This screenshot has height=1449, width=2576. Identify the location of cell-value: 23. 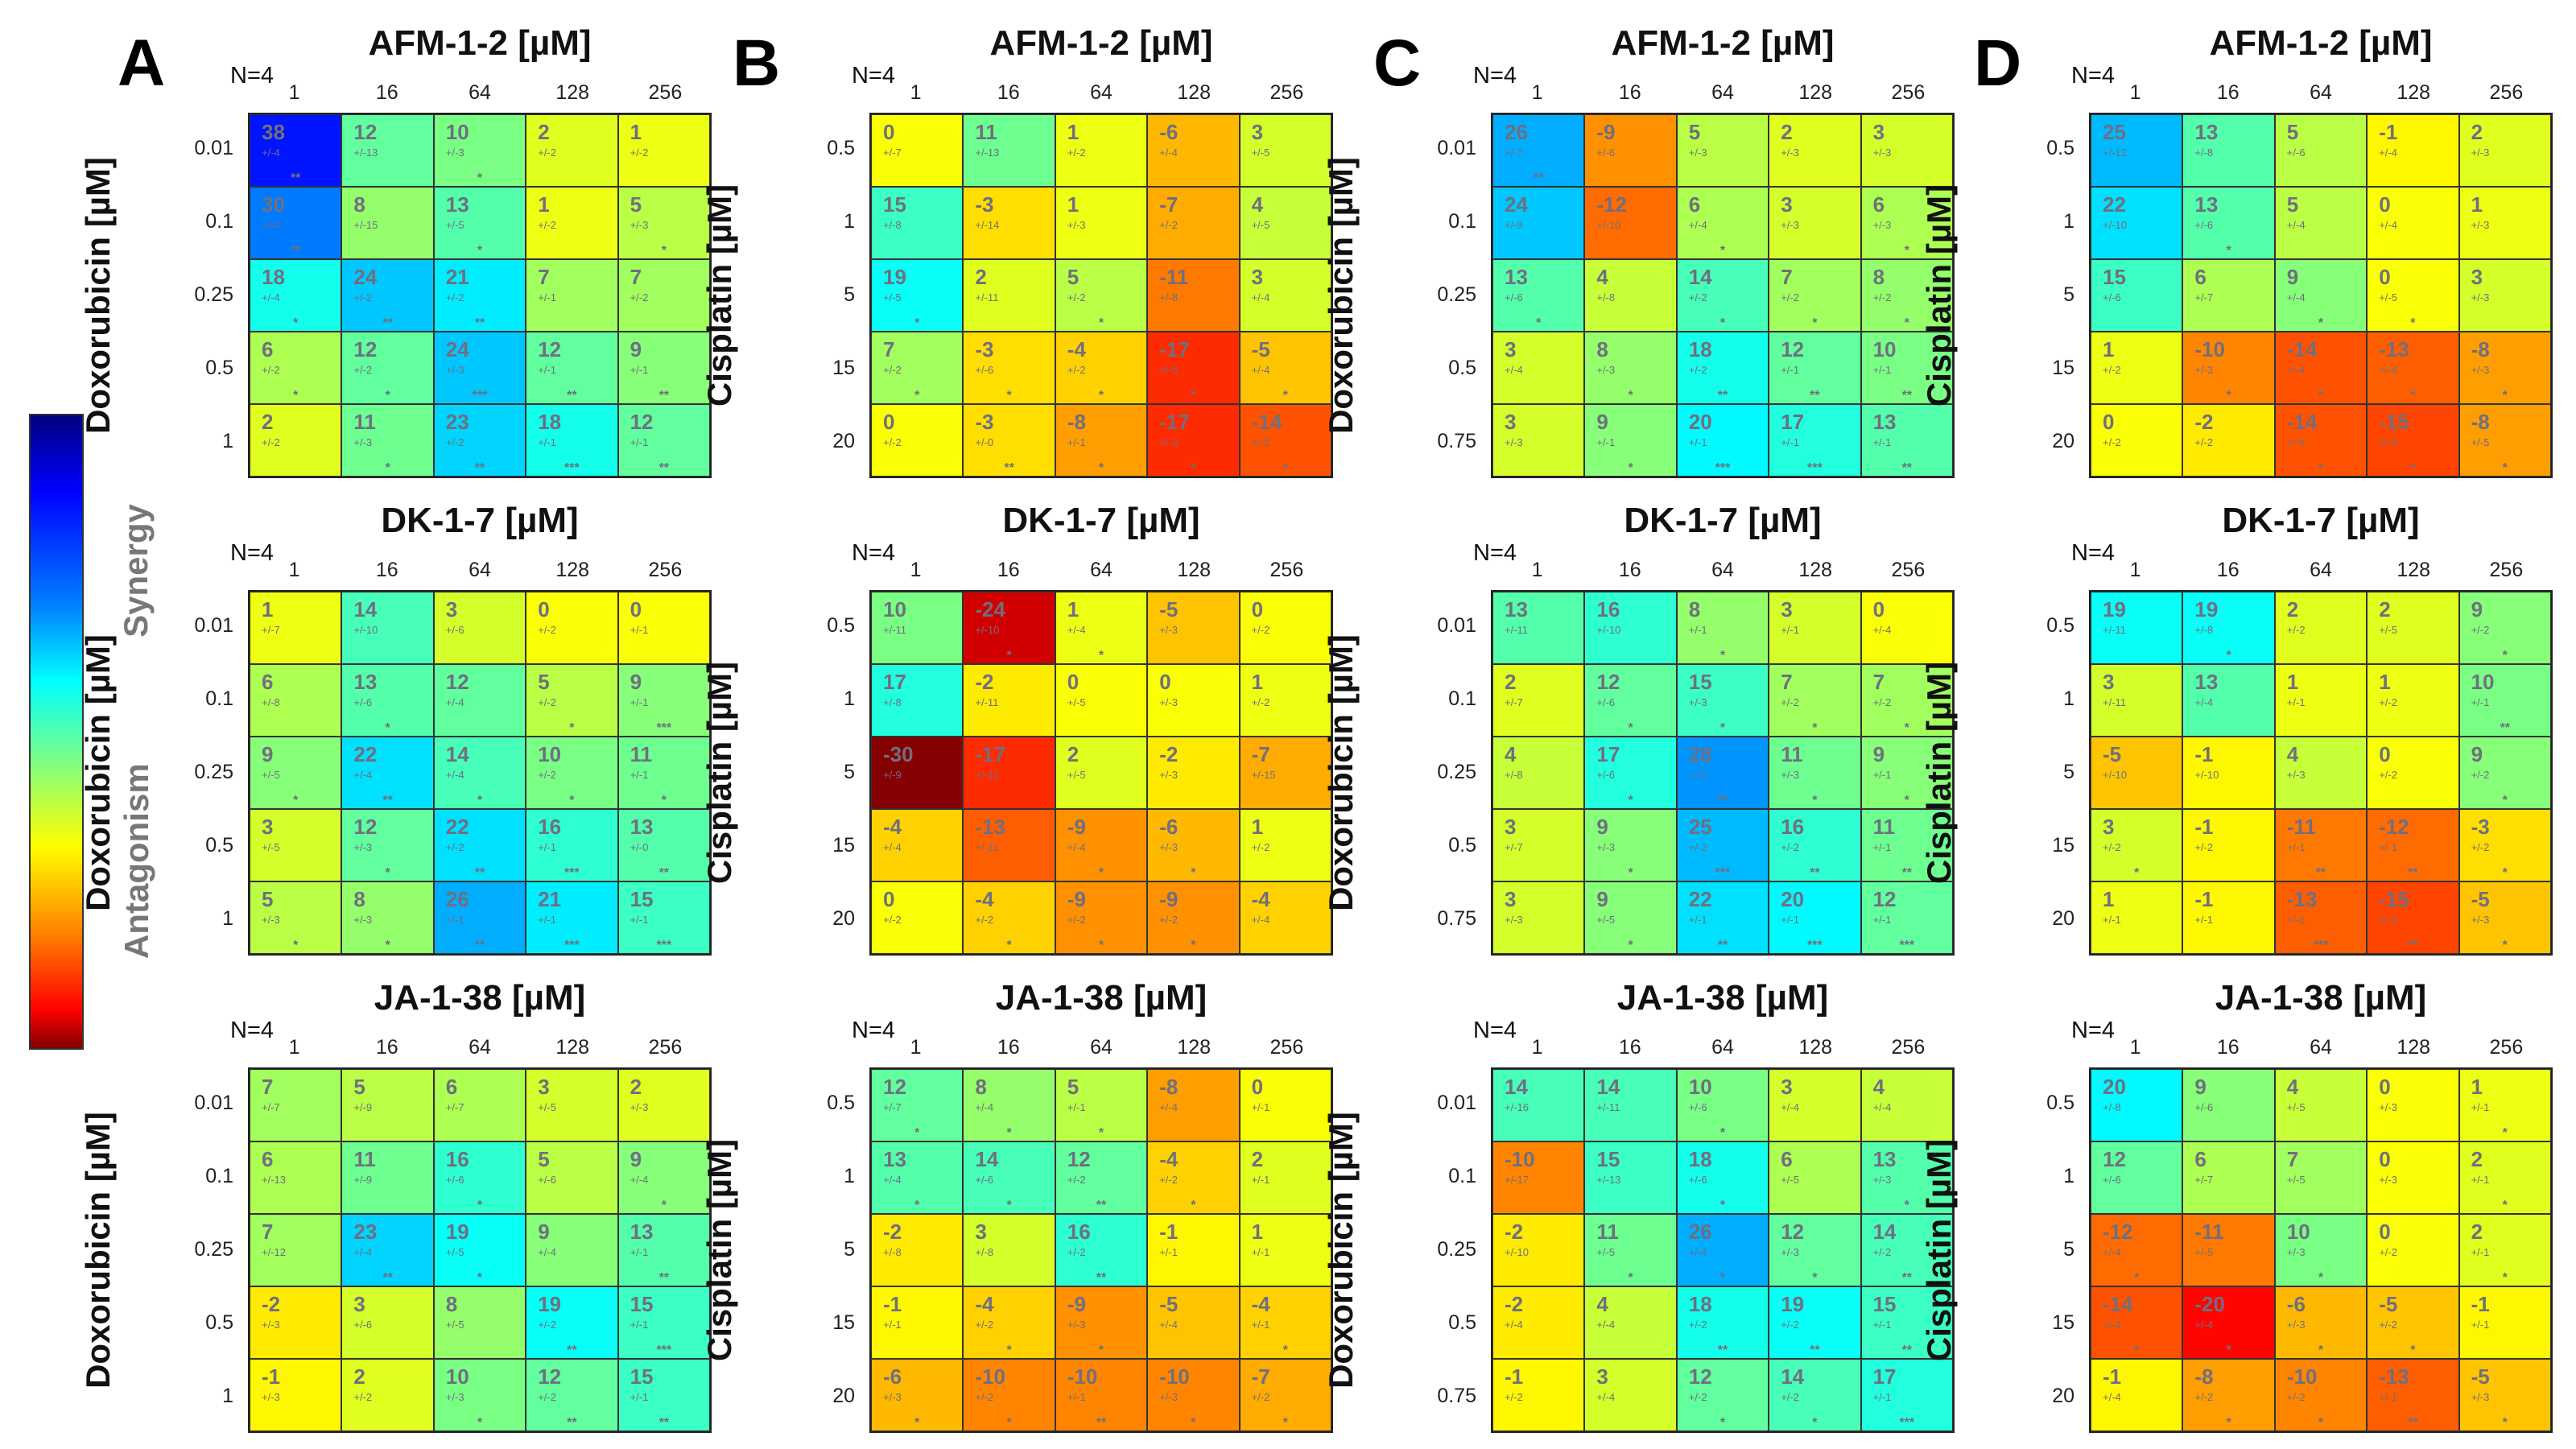
(457, 422).